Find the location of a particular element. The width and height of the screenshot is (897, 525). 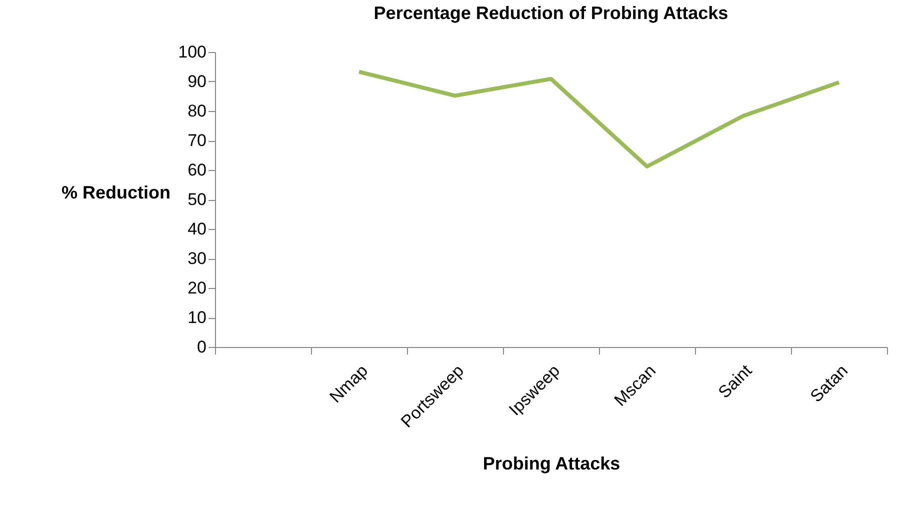

y-tick-label: 100 is located at coordinates (192, 52).